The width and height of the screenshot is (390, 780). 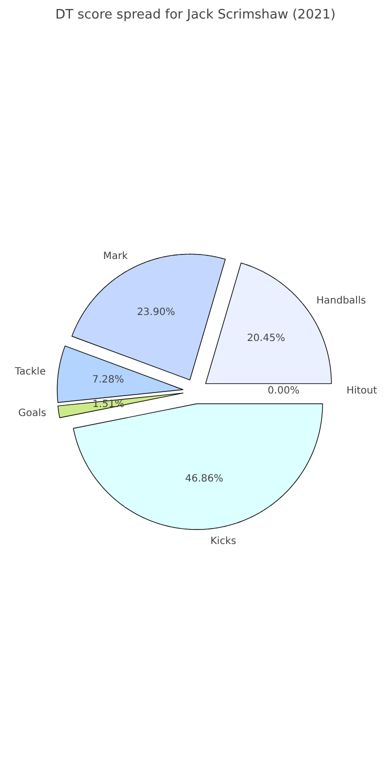 What do you see at coordinates (341, 300) in the screenshot?
I see `slice-label: Handballs` at bounding box center [341, 300].